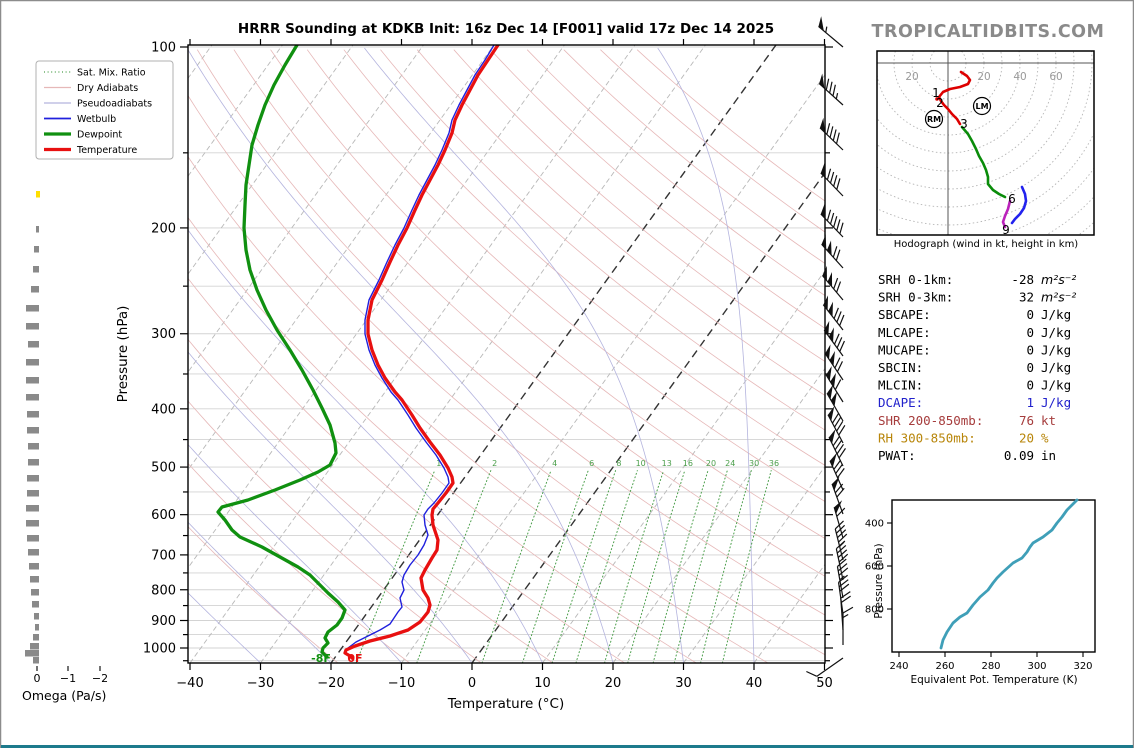 Image resolution: width=1134 pixels, height=752 pixels. What do you see at coordinates (711, 463) in the screenshot?
I see `mixing-ratio-label-20: 20` at bounding box center [711, 463].